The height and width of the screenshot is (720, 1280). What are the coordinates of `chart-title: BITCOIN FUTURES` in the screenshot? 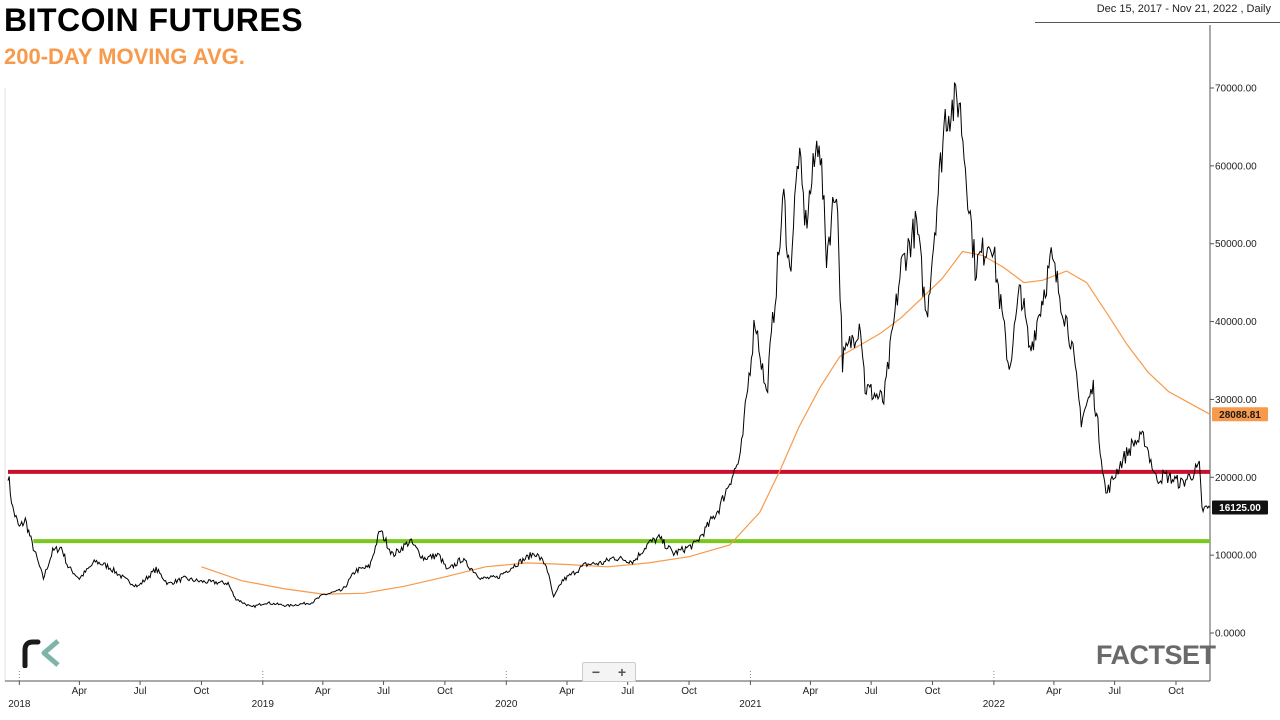 It's located at (154, 20).